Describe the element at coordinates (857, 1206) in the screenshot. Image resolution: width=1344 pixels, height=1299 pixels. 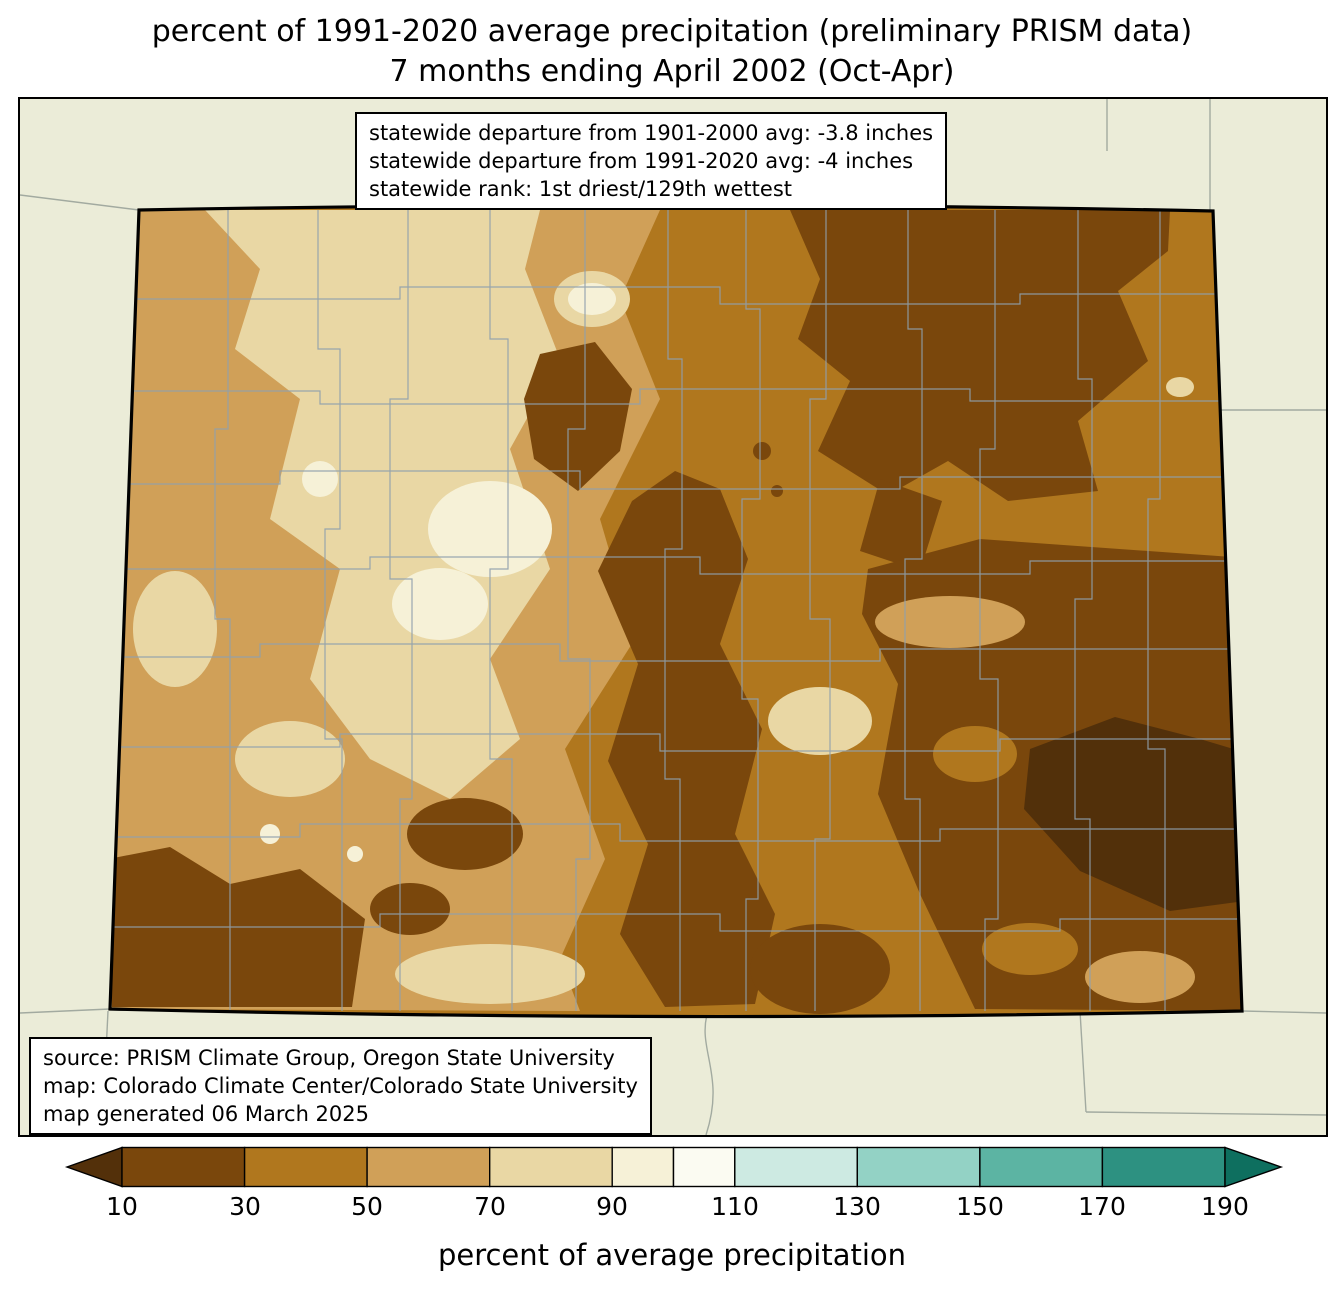
I see `colorbar-tick-130: 130` at that location.